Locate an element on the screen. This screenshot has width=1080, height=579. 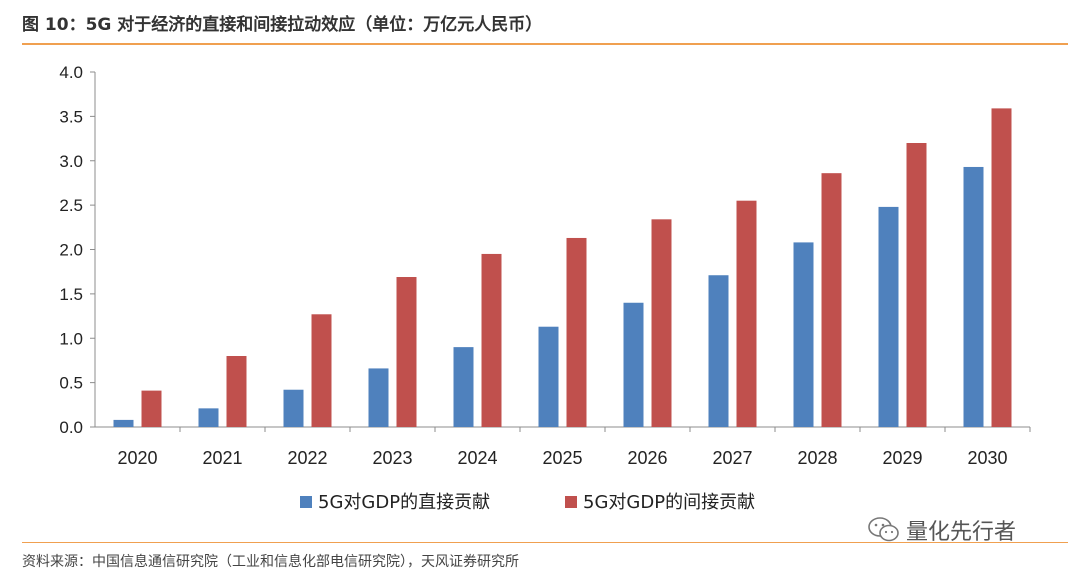
watermark: 量化先行者 is located at coordinates (942, 530).